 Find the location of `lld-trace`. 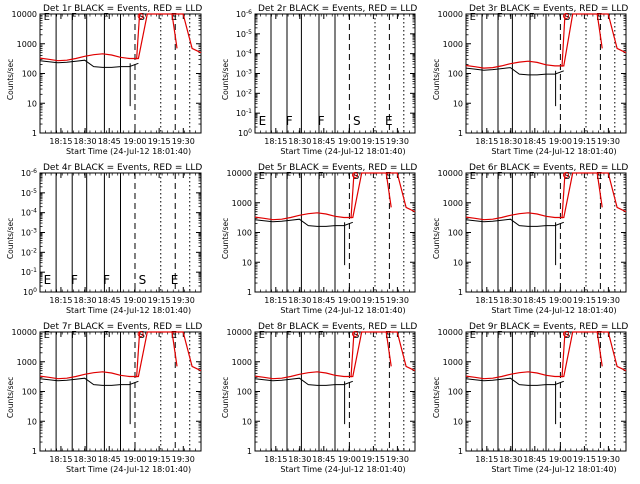

lld-trace is located at coordinates (120, 37).